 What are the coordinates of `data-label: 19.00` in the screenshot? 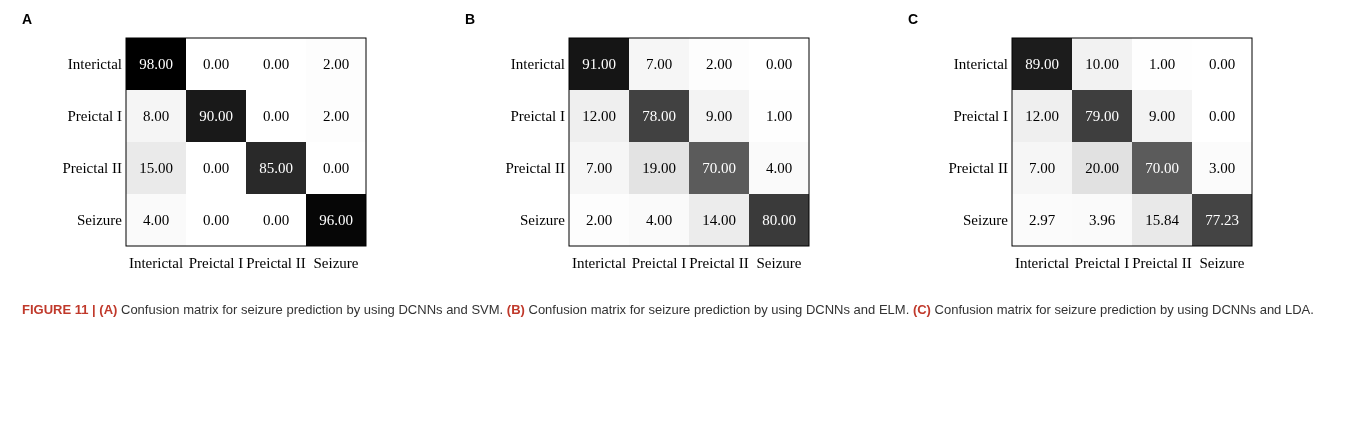 It's located at (659, 168).